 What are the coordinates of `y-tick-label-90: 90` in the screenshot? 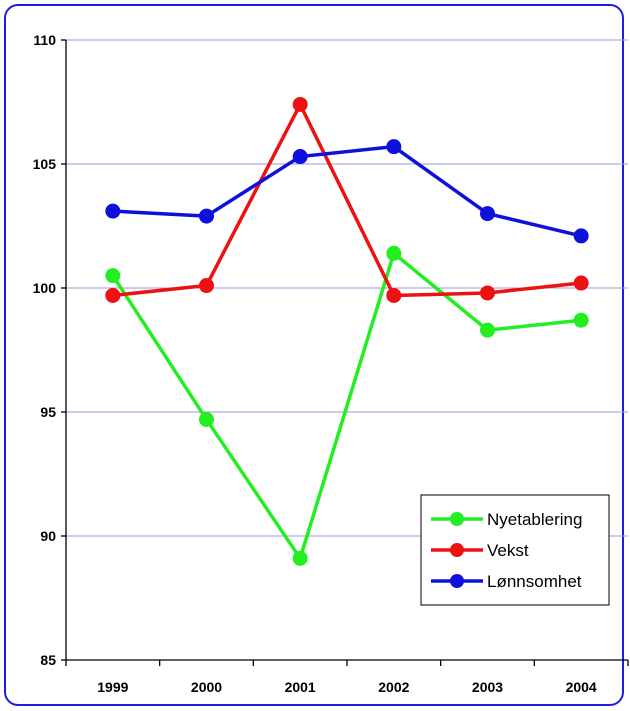 It's located at (48, 536).